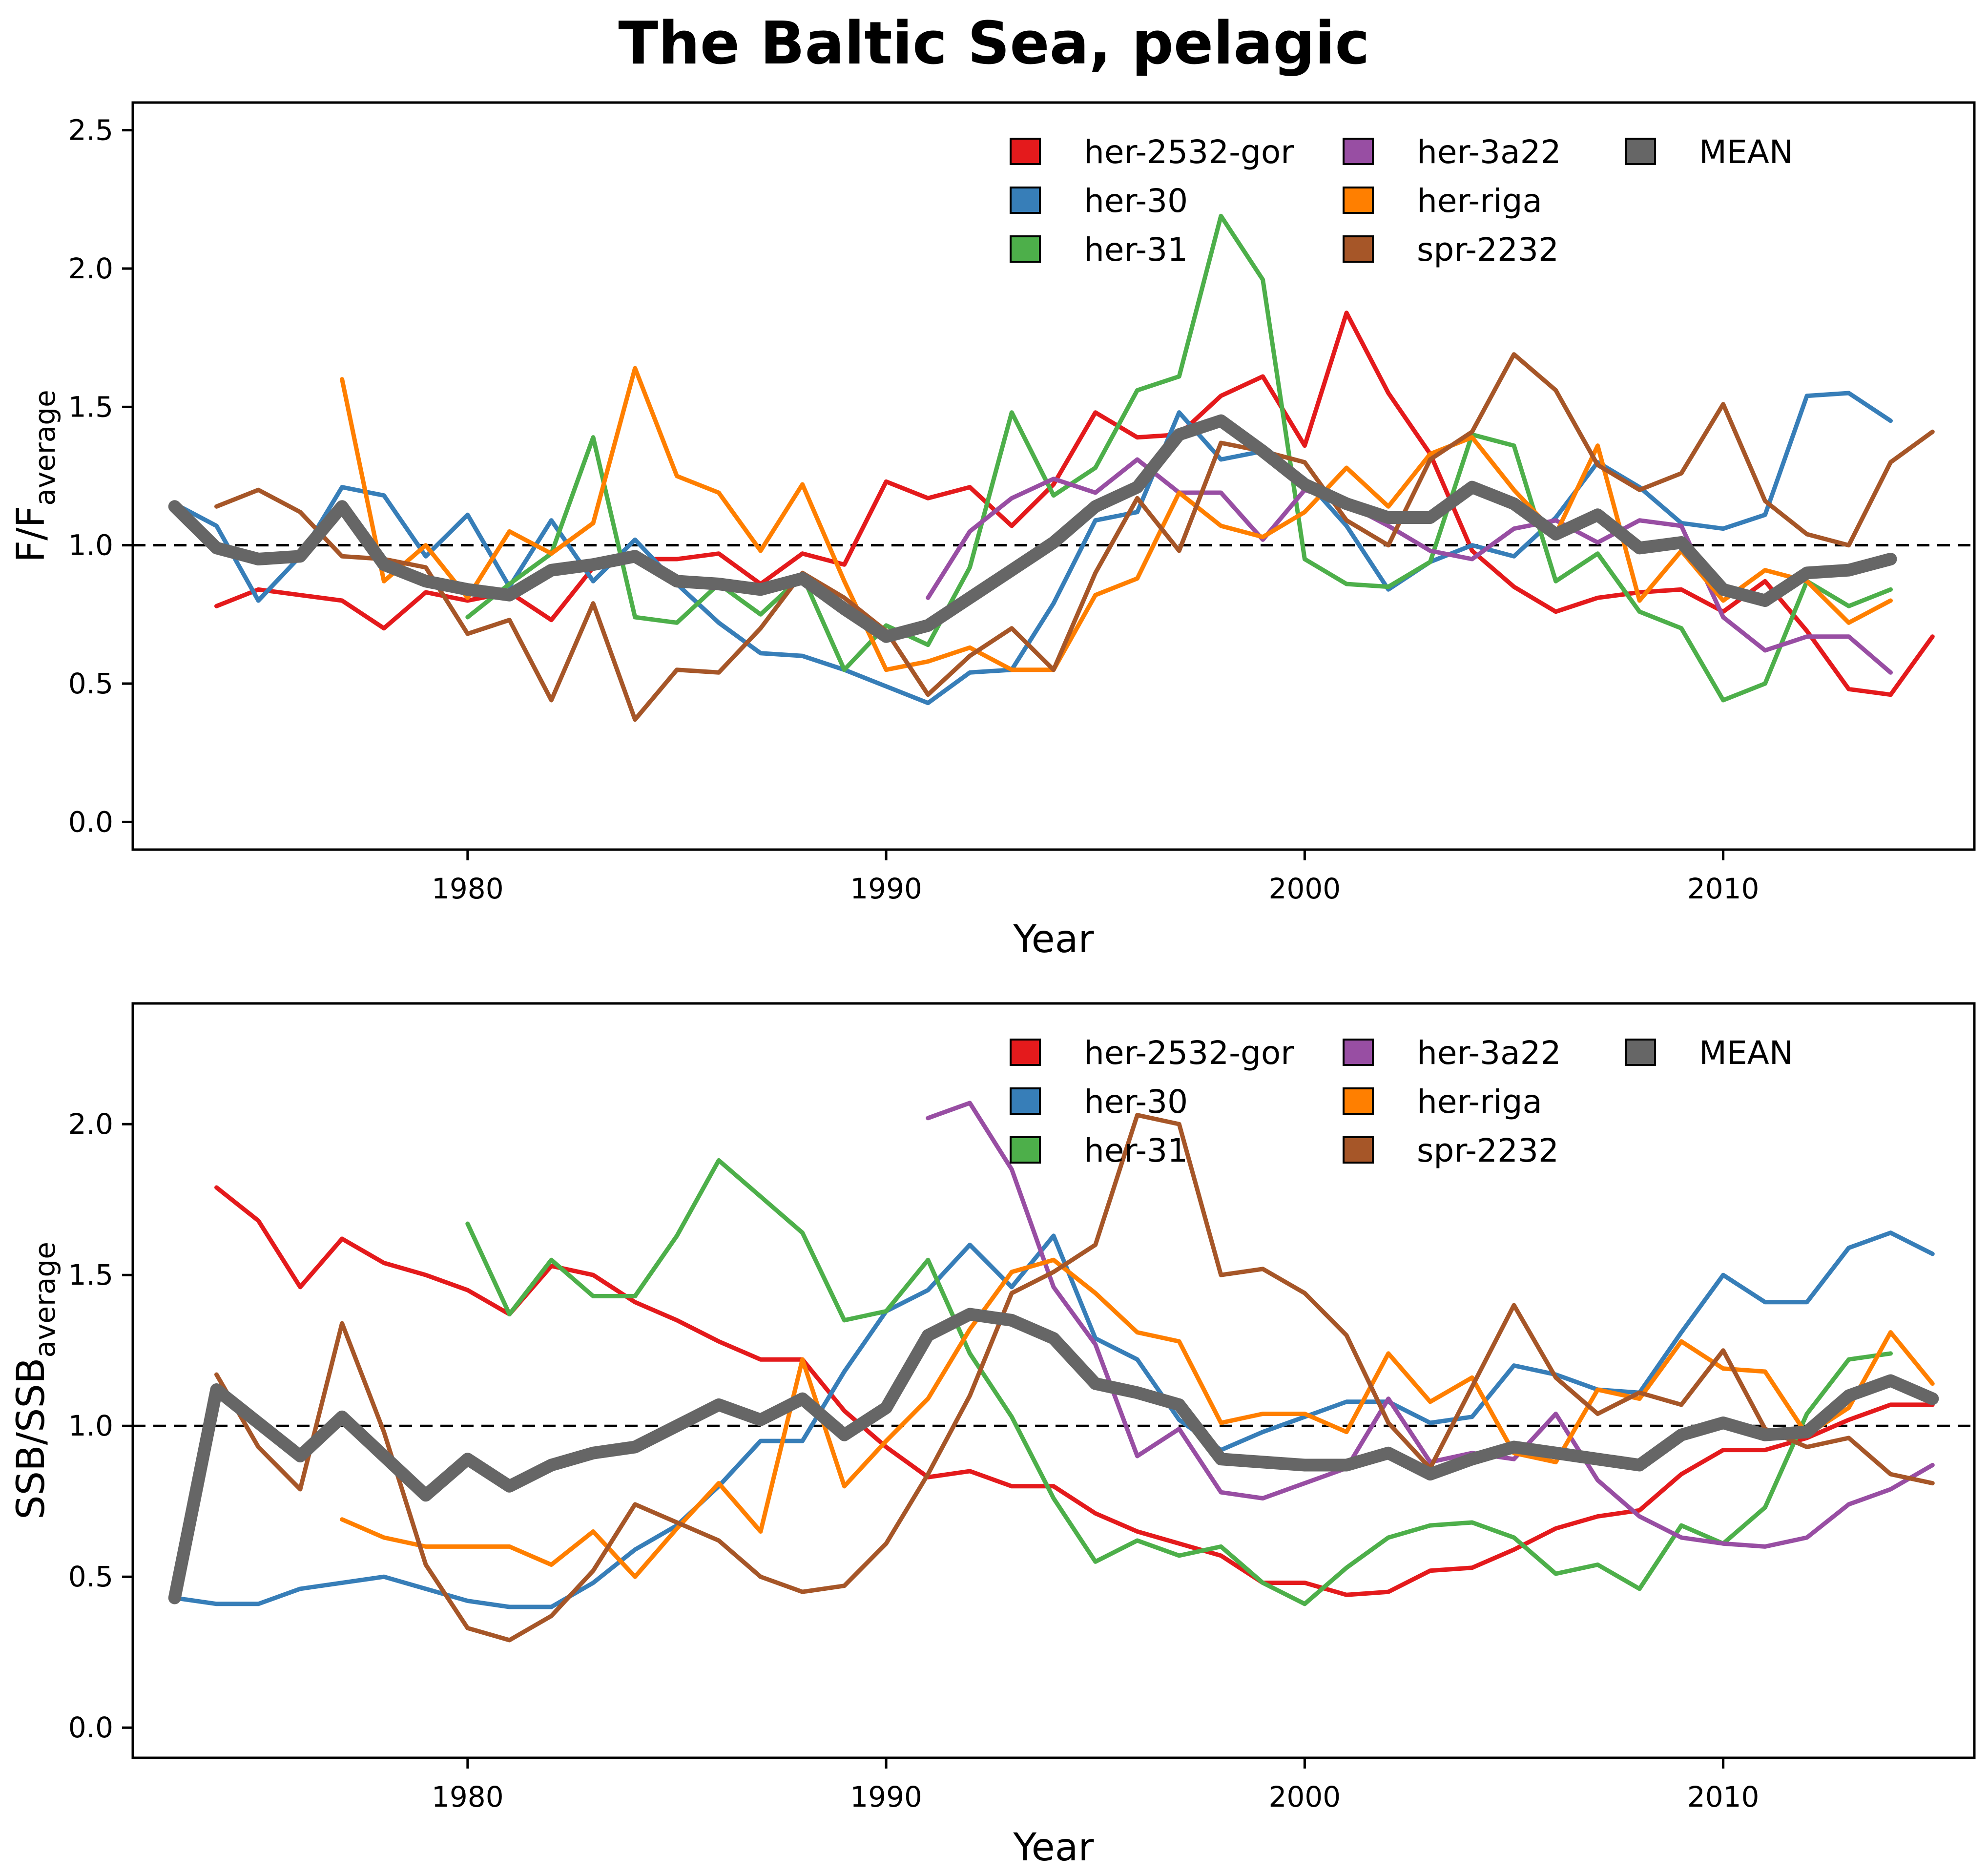  I want to click on y-axis-label-main: F/F, so click(31, 534).